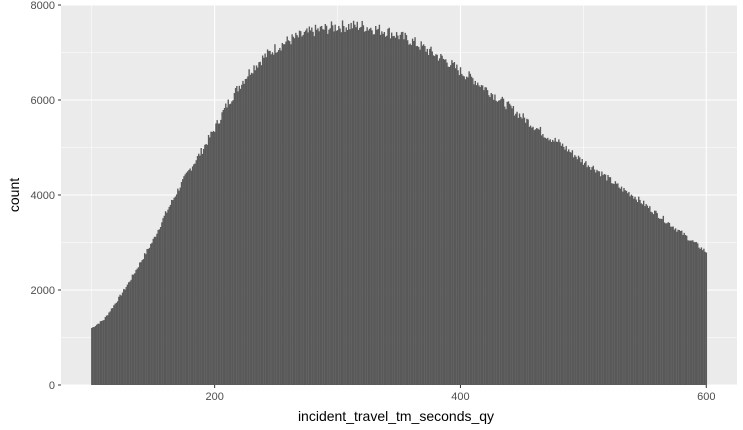  I want to click on x-tick-label: 200, so click(214, 397).